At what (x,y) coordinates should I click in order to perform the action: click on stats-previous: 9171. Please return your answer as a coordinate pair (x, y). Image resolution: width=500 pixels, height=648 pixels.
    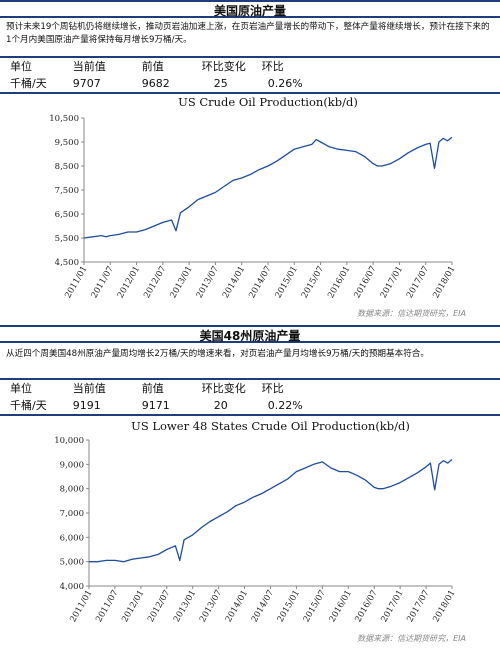
    Looking at the image, I should click on (155, 405).